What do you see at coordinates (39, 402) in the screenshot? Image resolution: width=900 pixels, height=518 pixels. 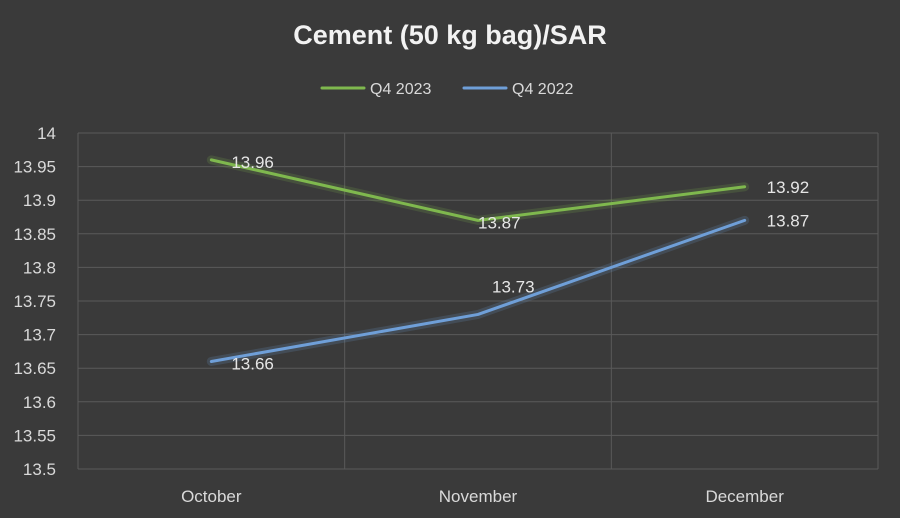 I see `y-tick-label: 13.6` at bounding box center [39, 402].